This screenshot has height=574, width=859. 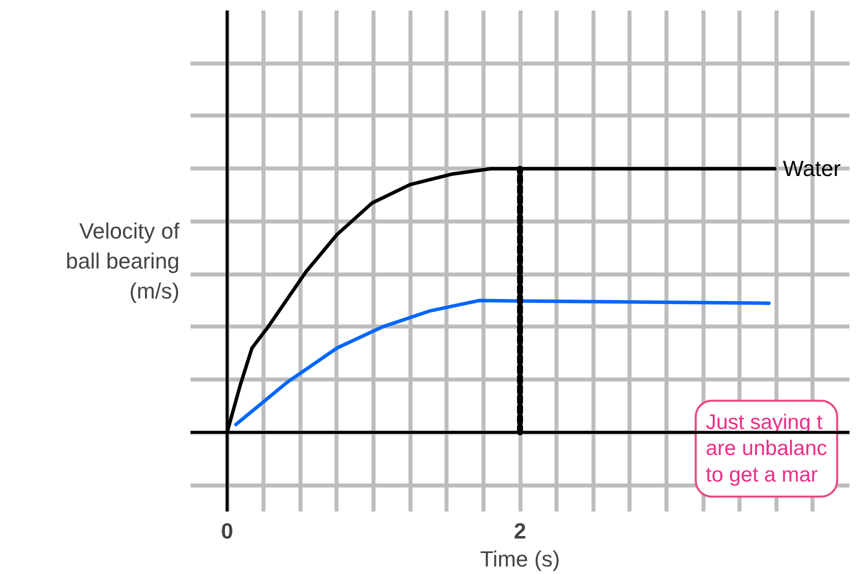 I want to click on x-tick-label: 0, so click(x=227, y=531).